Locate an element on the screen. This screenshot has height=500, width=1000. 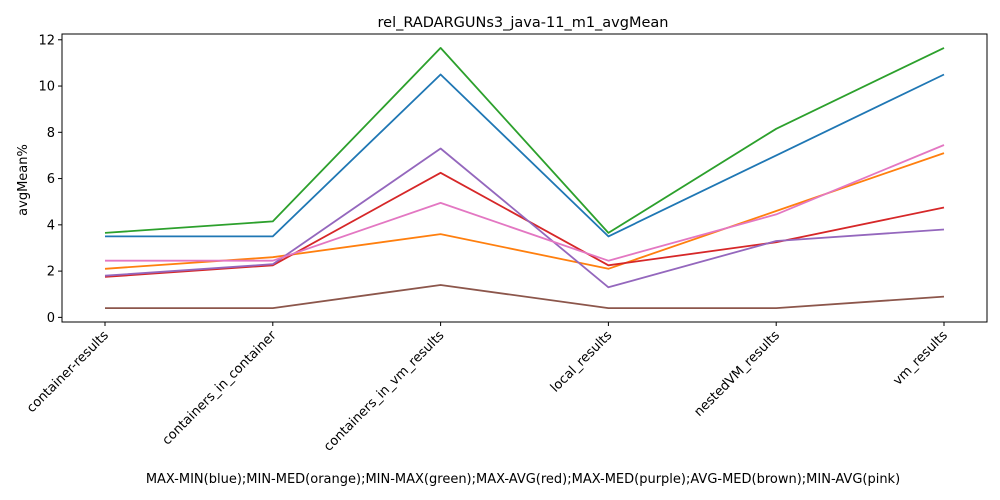
x-tick-label: containers_in_vm_results is located at coordinates (384, 391).